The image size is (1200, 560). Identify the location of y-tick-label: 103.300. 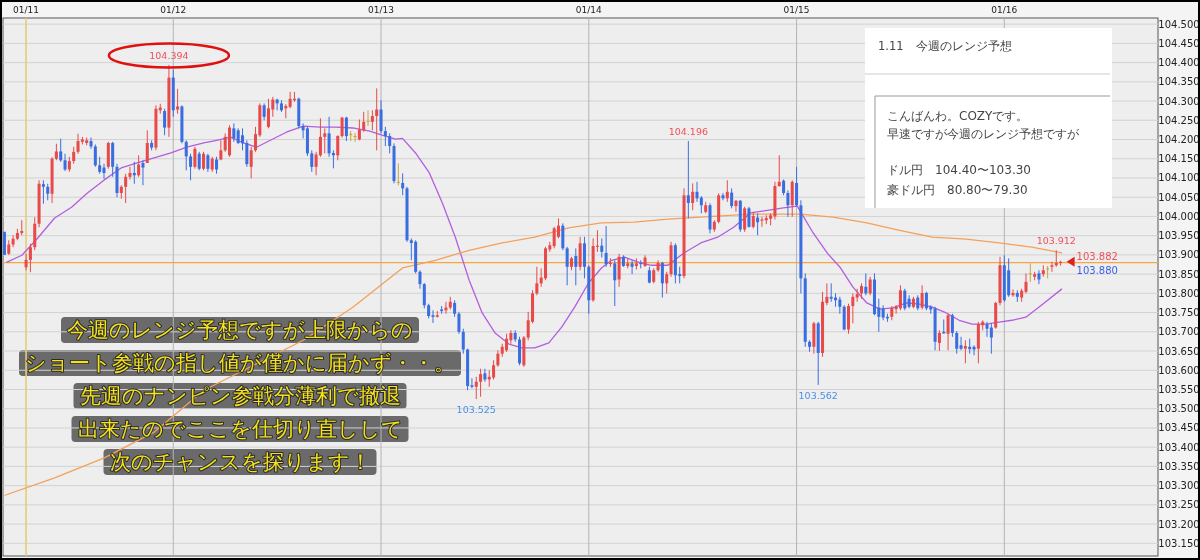
(1179, 486).